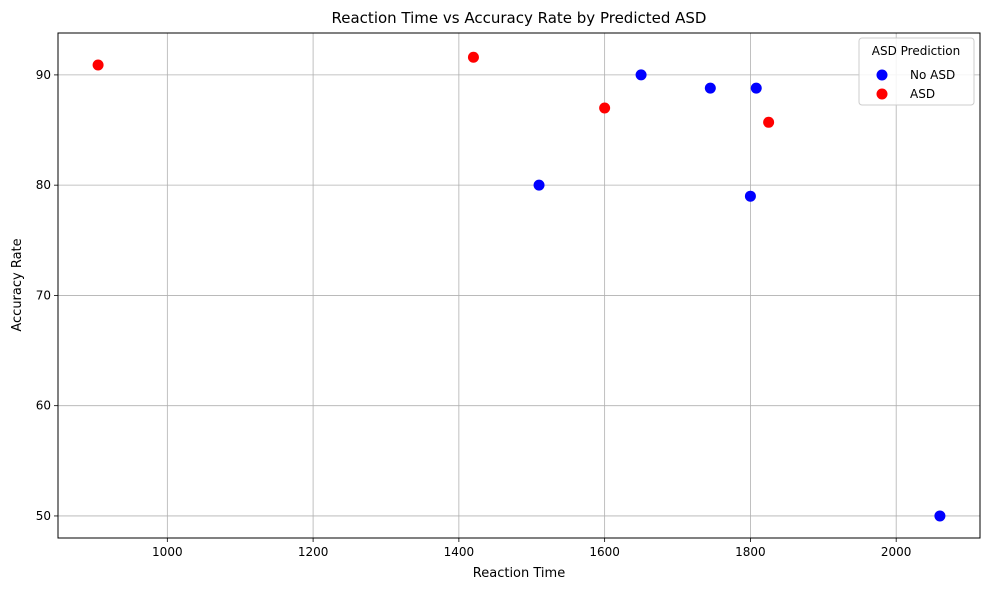 The height and width of the screenshot is (590, 989). Describe the element at coordinates (915, 84) in the screenshot. I see `legend-entries: No ASD ASD` at that location.